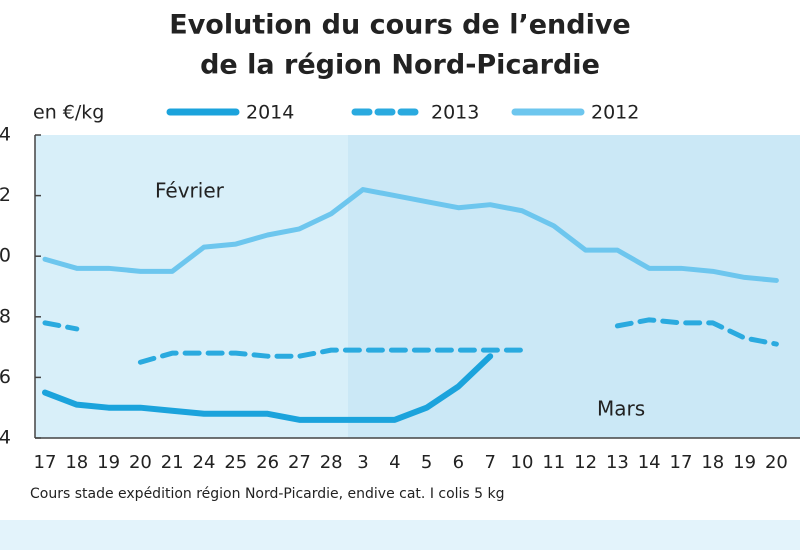 This screenshot has width=800, height=550. Describe the element at coordinates (553, 462) in the screenshot. I see `x-tick-label: 11` at that location.